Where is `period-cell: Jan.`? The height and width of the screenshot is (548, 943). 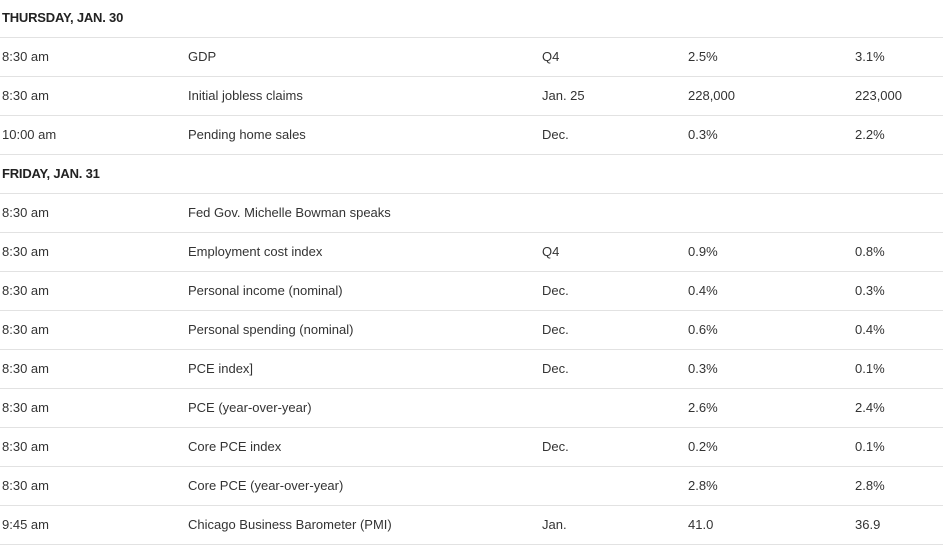 period-cell: Jan. is located at coordinates (554, 524).